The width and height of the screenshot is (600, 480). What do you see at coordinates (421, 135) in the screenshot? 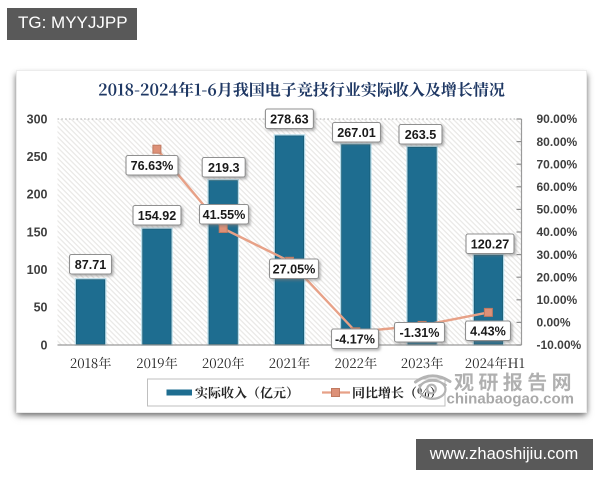
I see `svg-text: 263.5` at bounding box center [421, 135].